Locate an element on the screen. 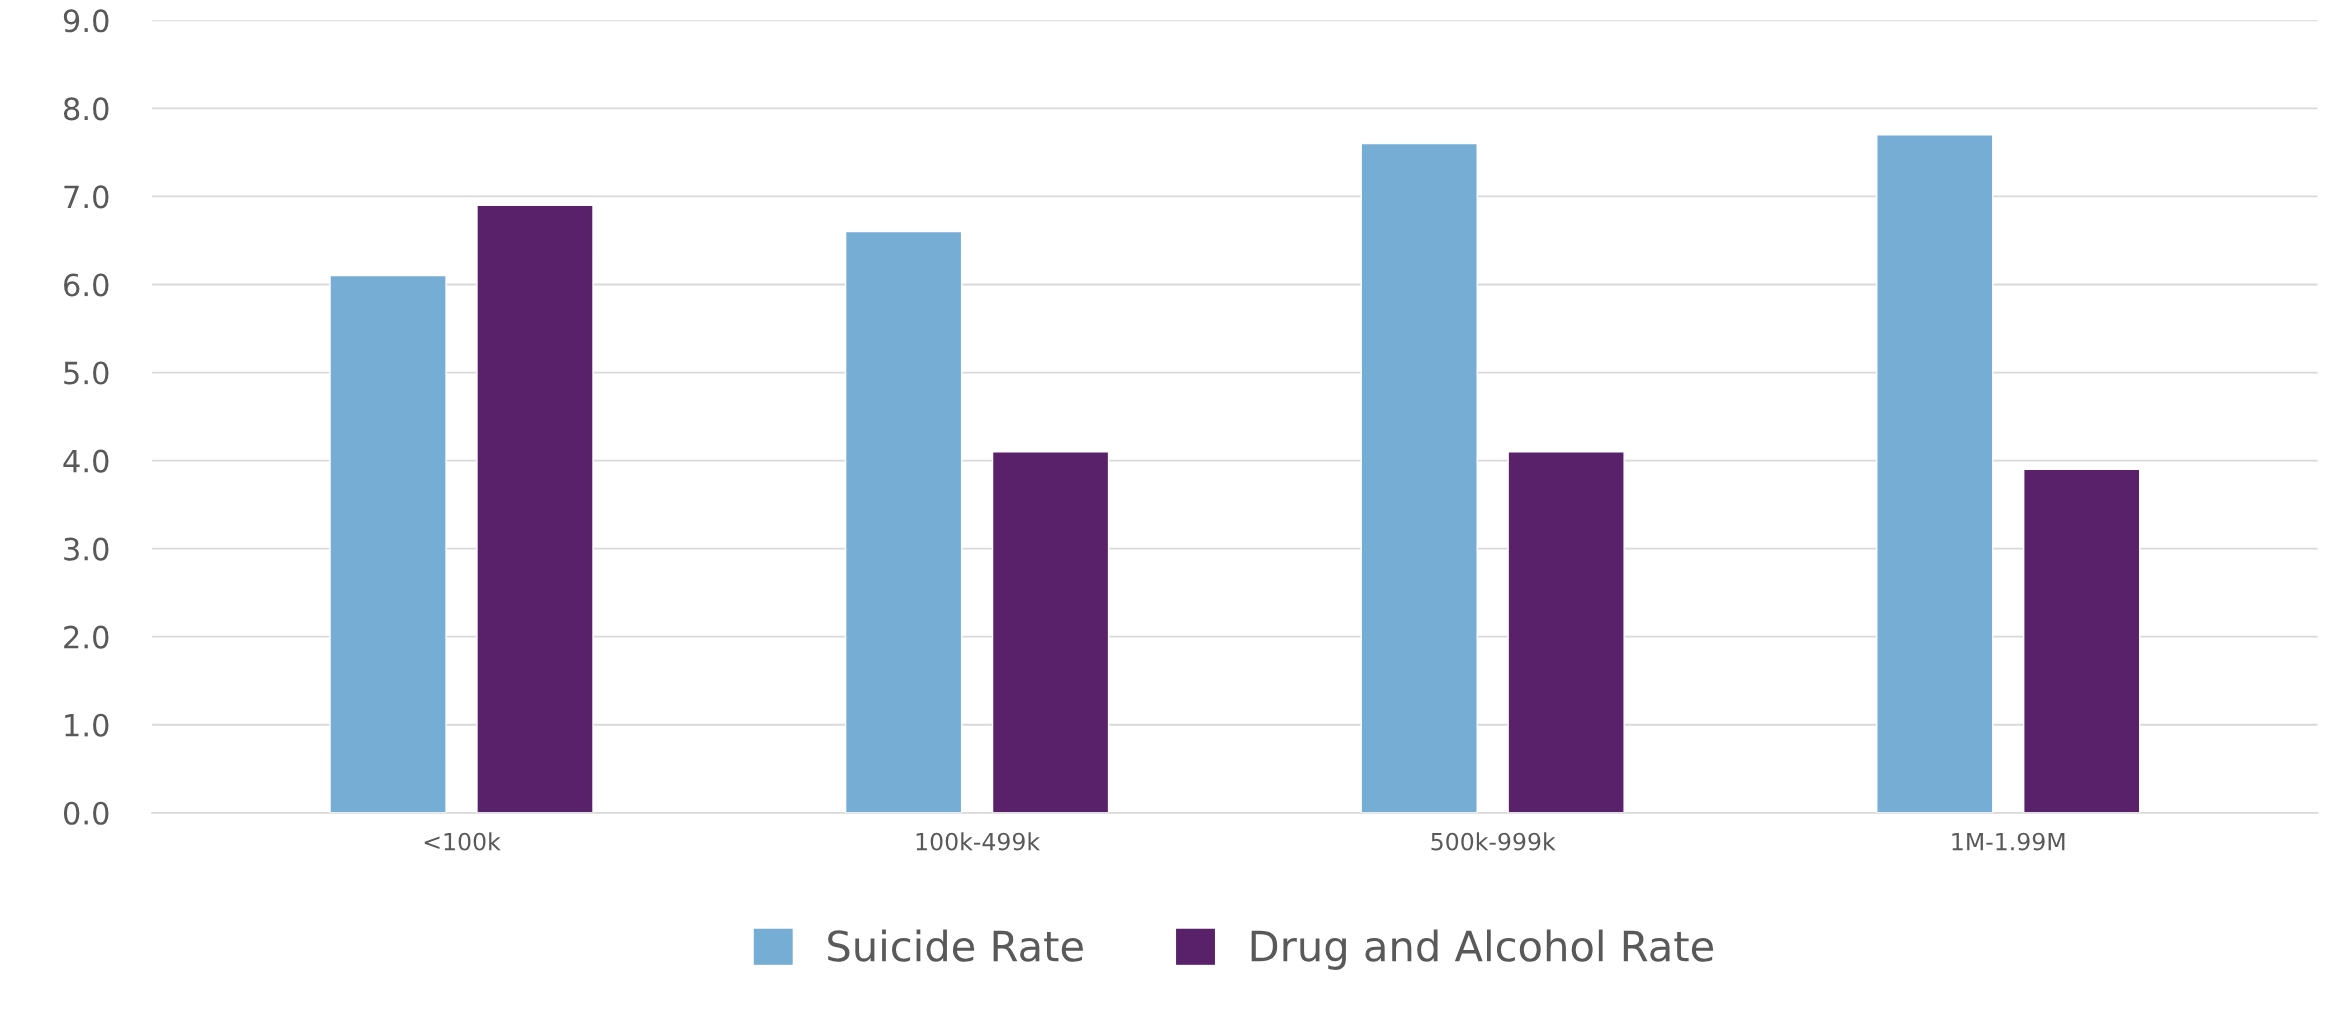 Image resolution: width=2341 pixels, height=1016 pixels. x-tick-label: 500k-999k is located at coordinates (1493, 841).